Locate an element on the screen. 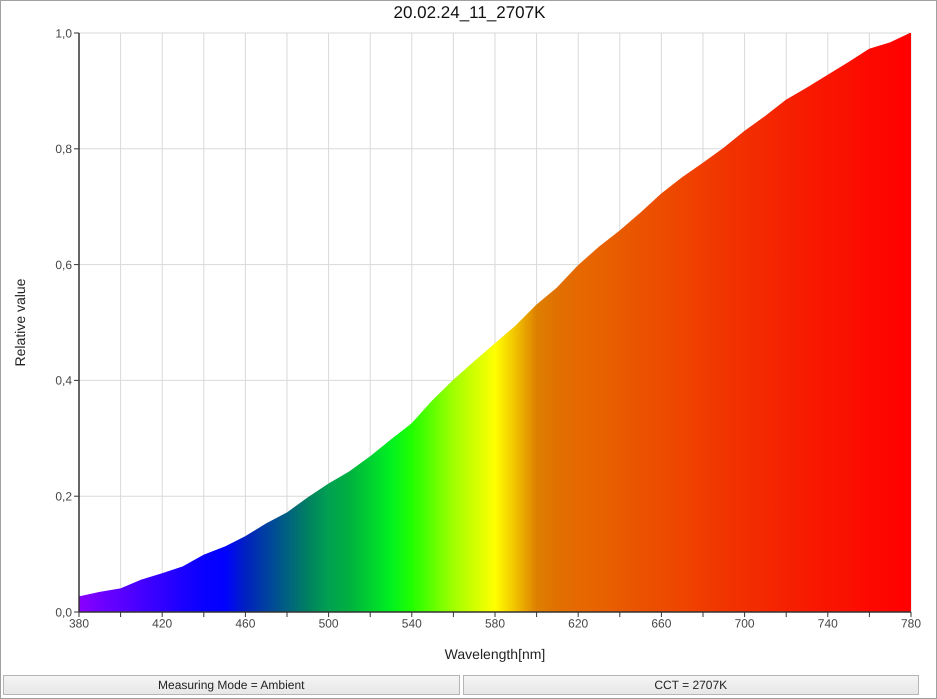  y-tick-label: 0,8 is located at coordinates (63, 149).